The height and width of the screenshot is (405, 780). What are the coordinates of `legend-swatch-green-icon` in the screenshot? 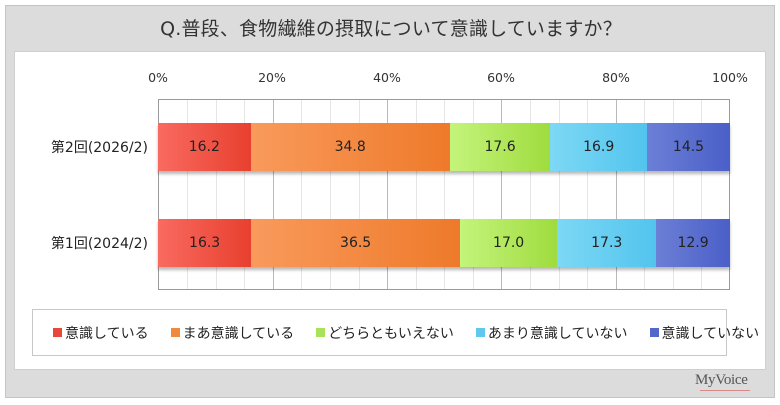 It's located at (321, 332).